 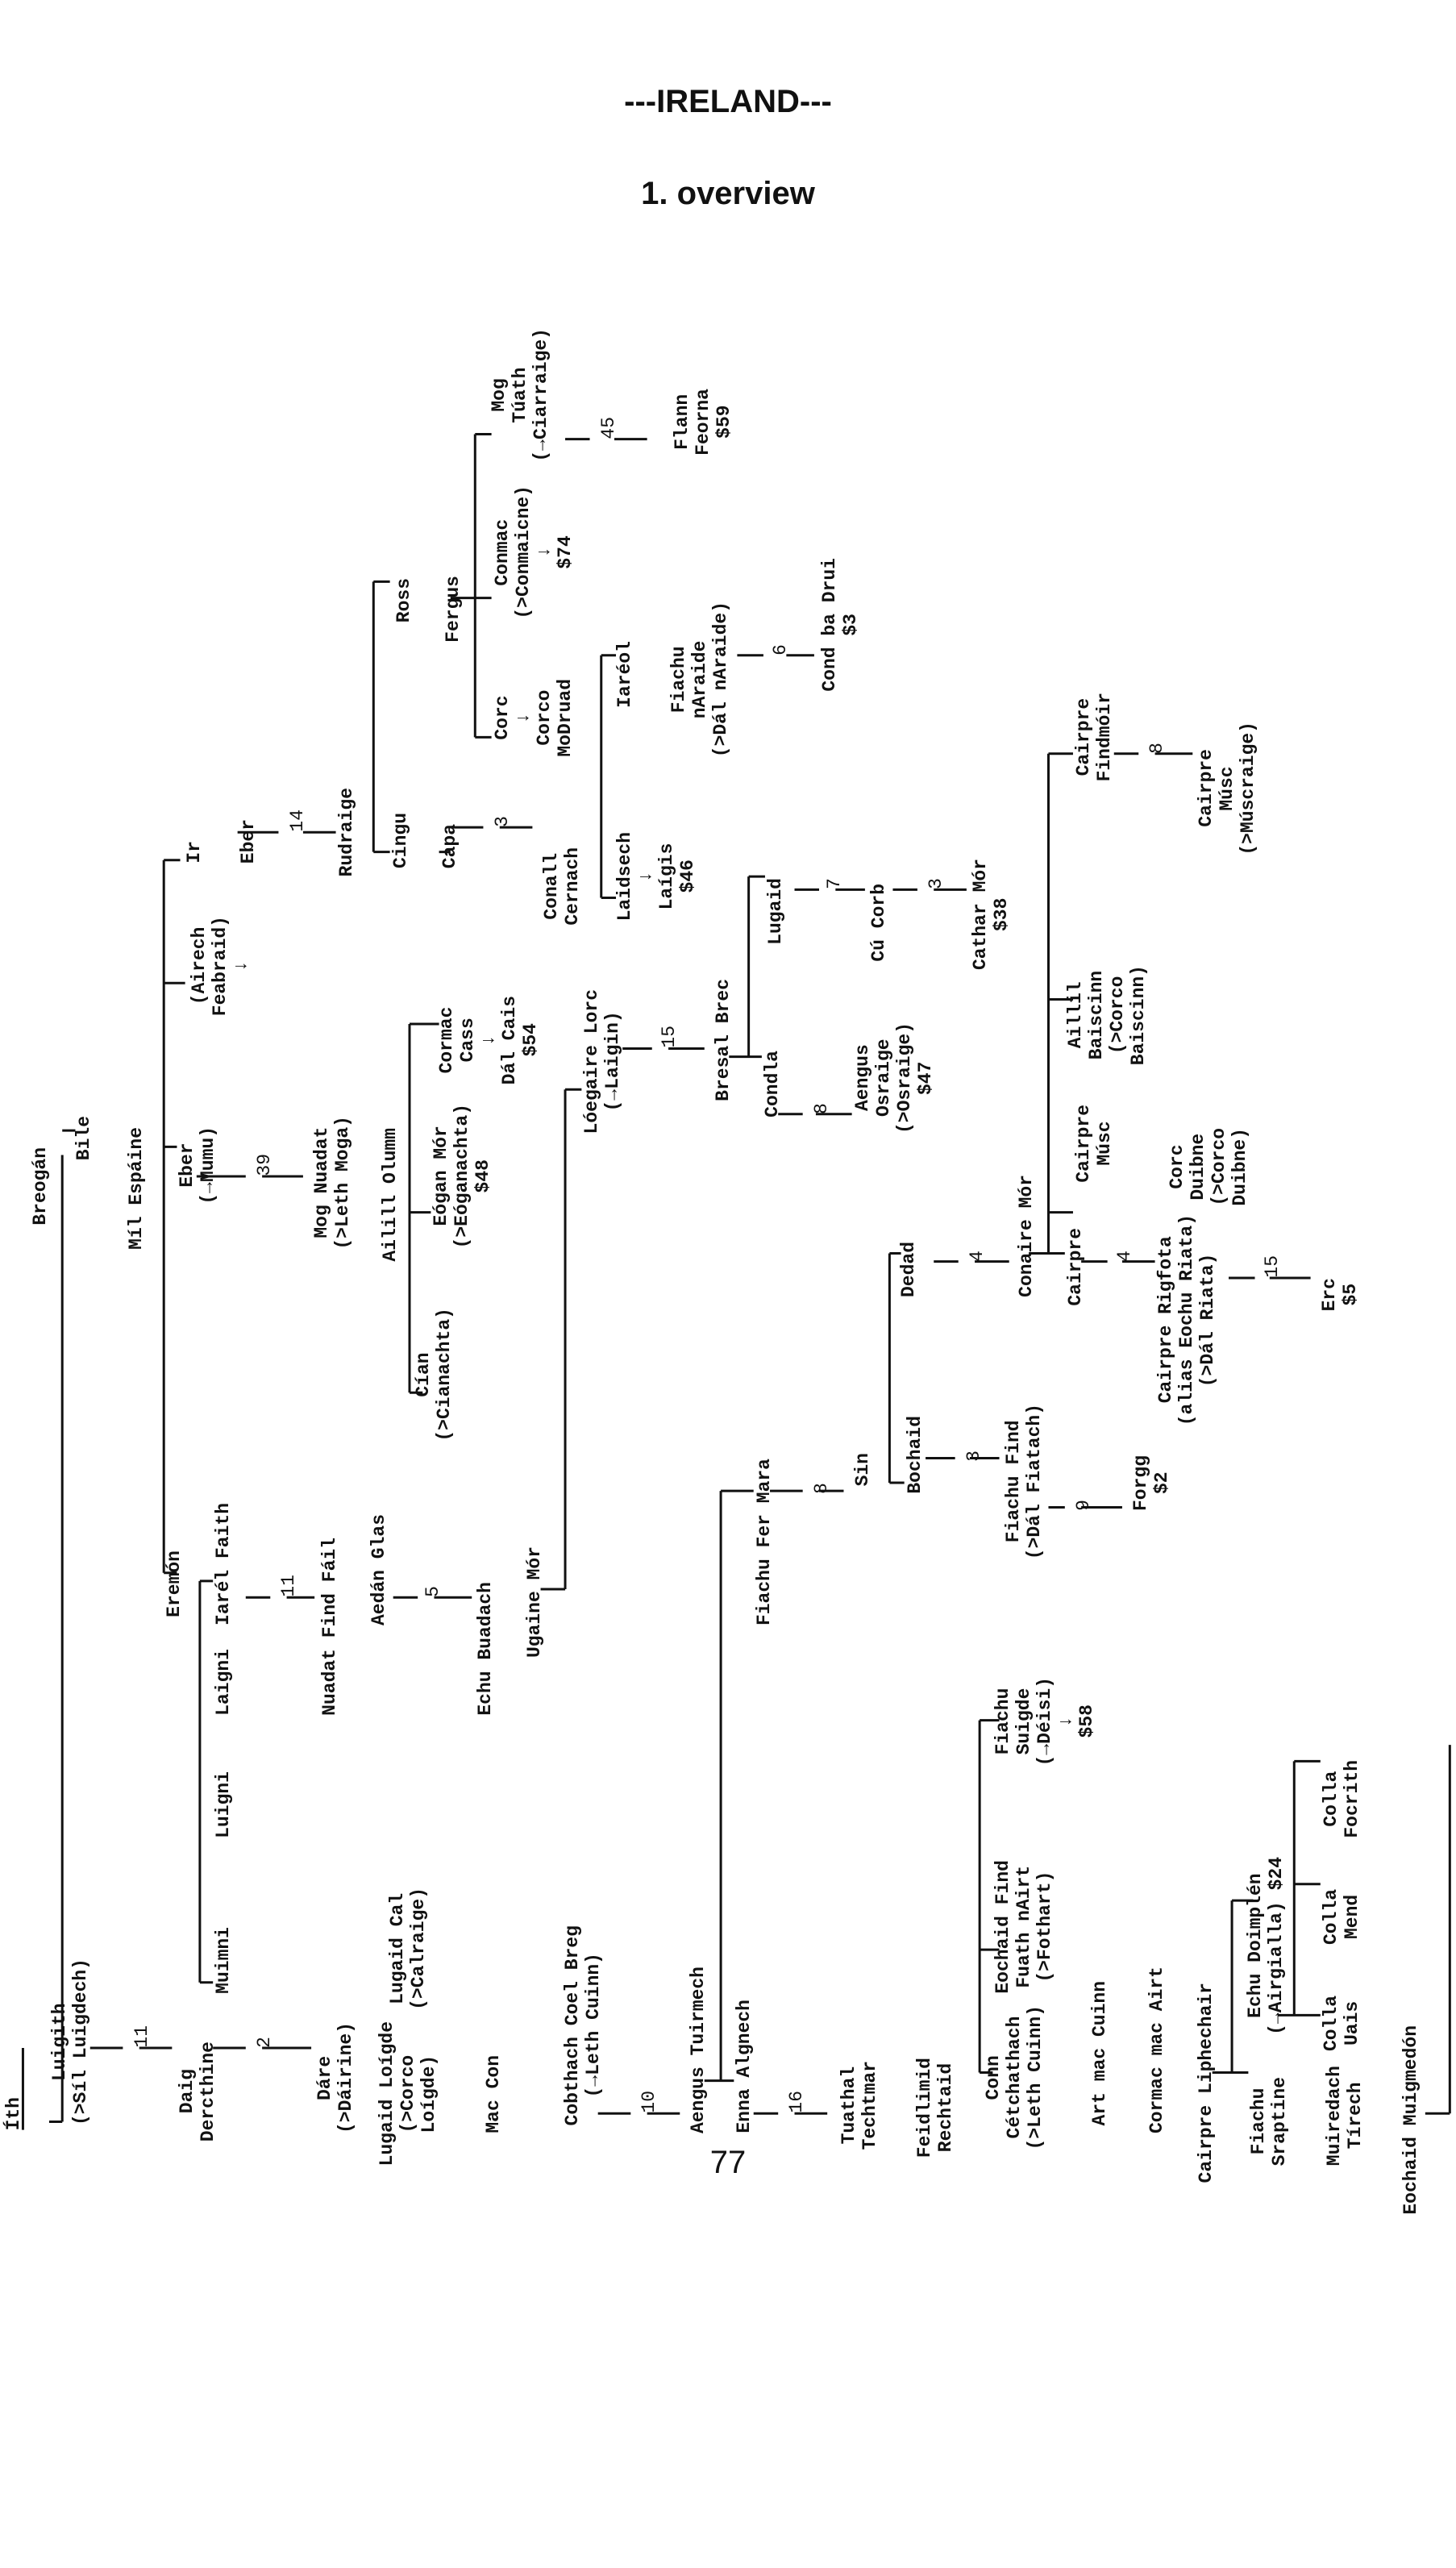 I want to click on generation-count: 6, so click(x=780, y=650).